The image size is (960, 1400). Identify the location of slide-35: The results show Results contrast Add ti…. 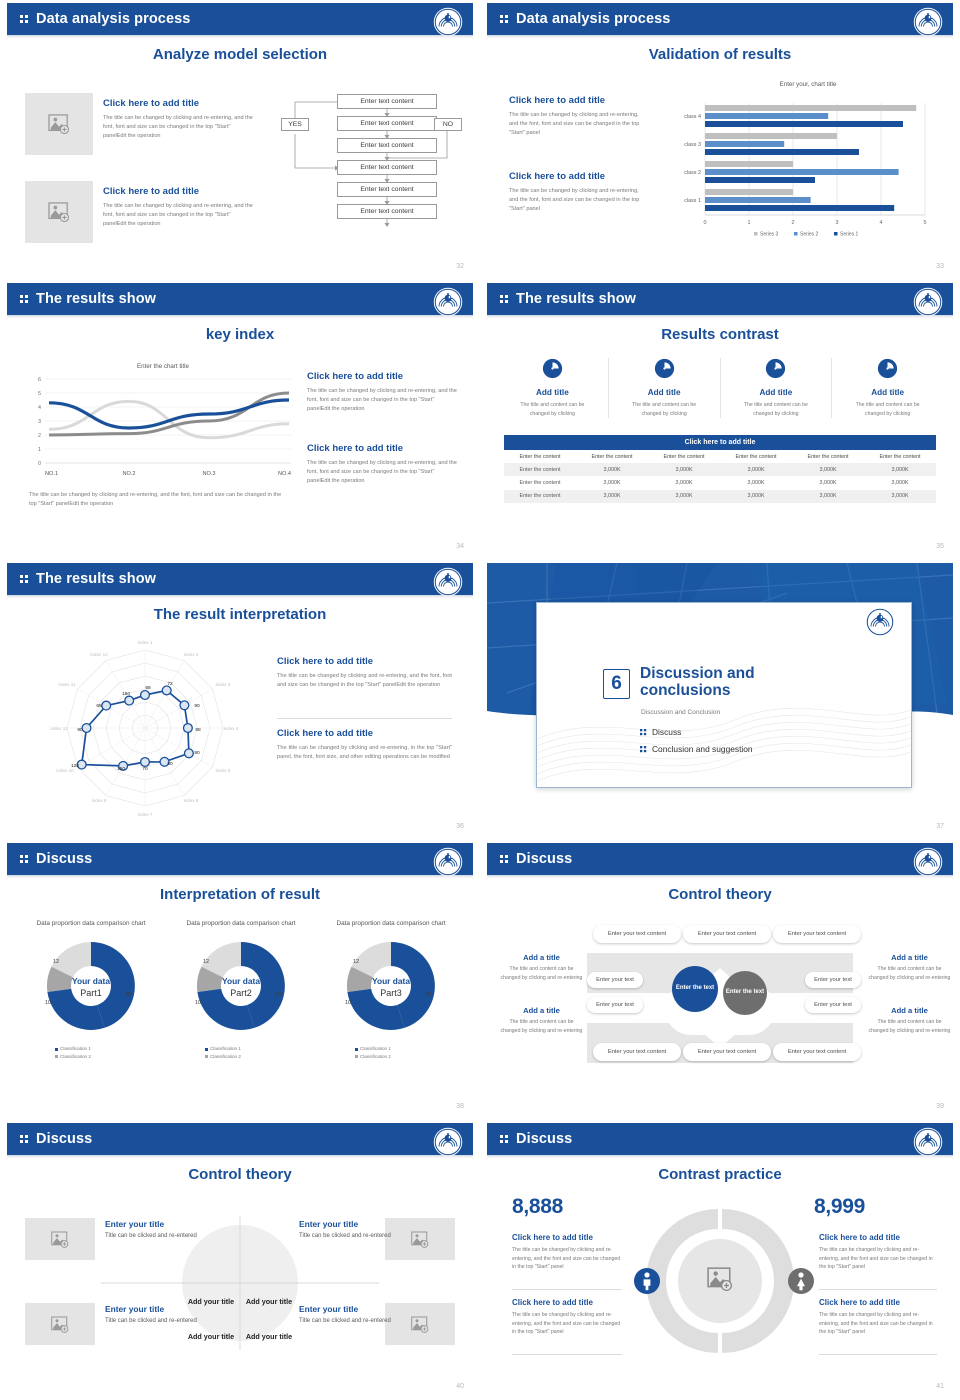
(720, 420).